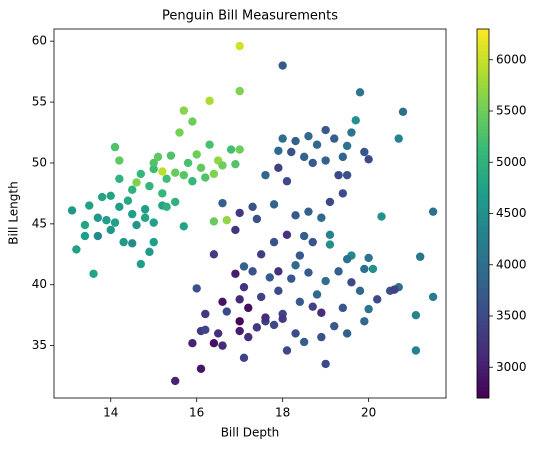 This screenshot has height=450, width=543. I want to click on x-tick-label: 14, so click(110, 413).